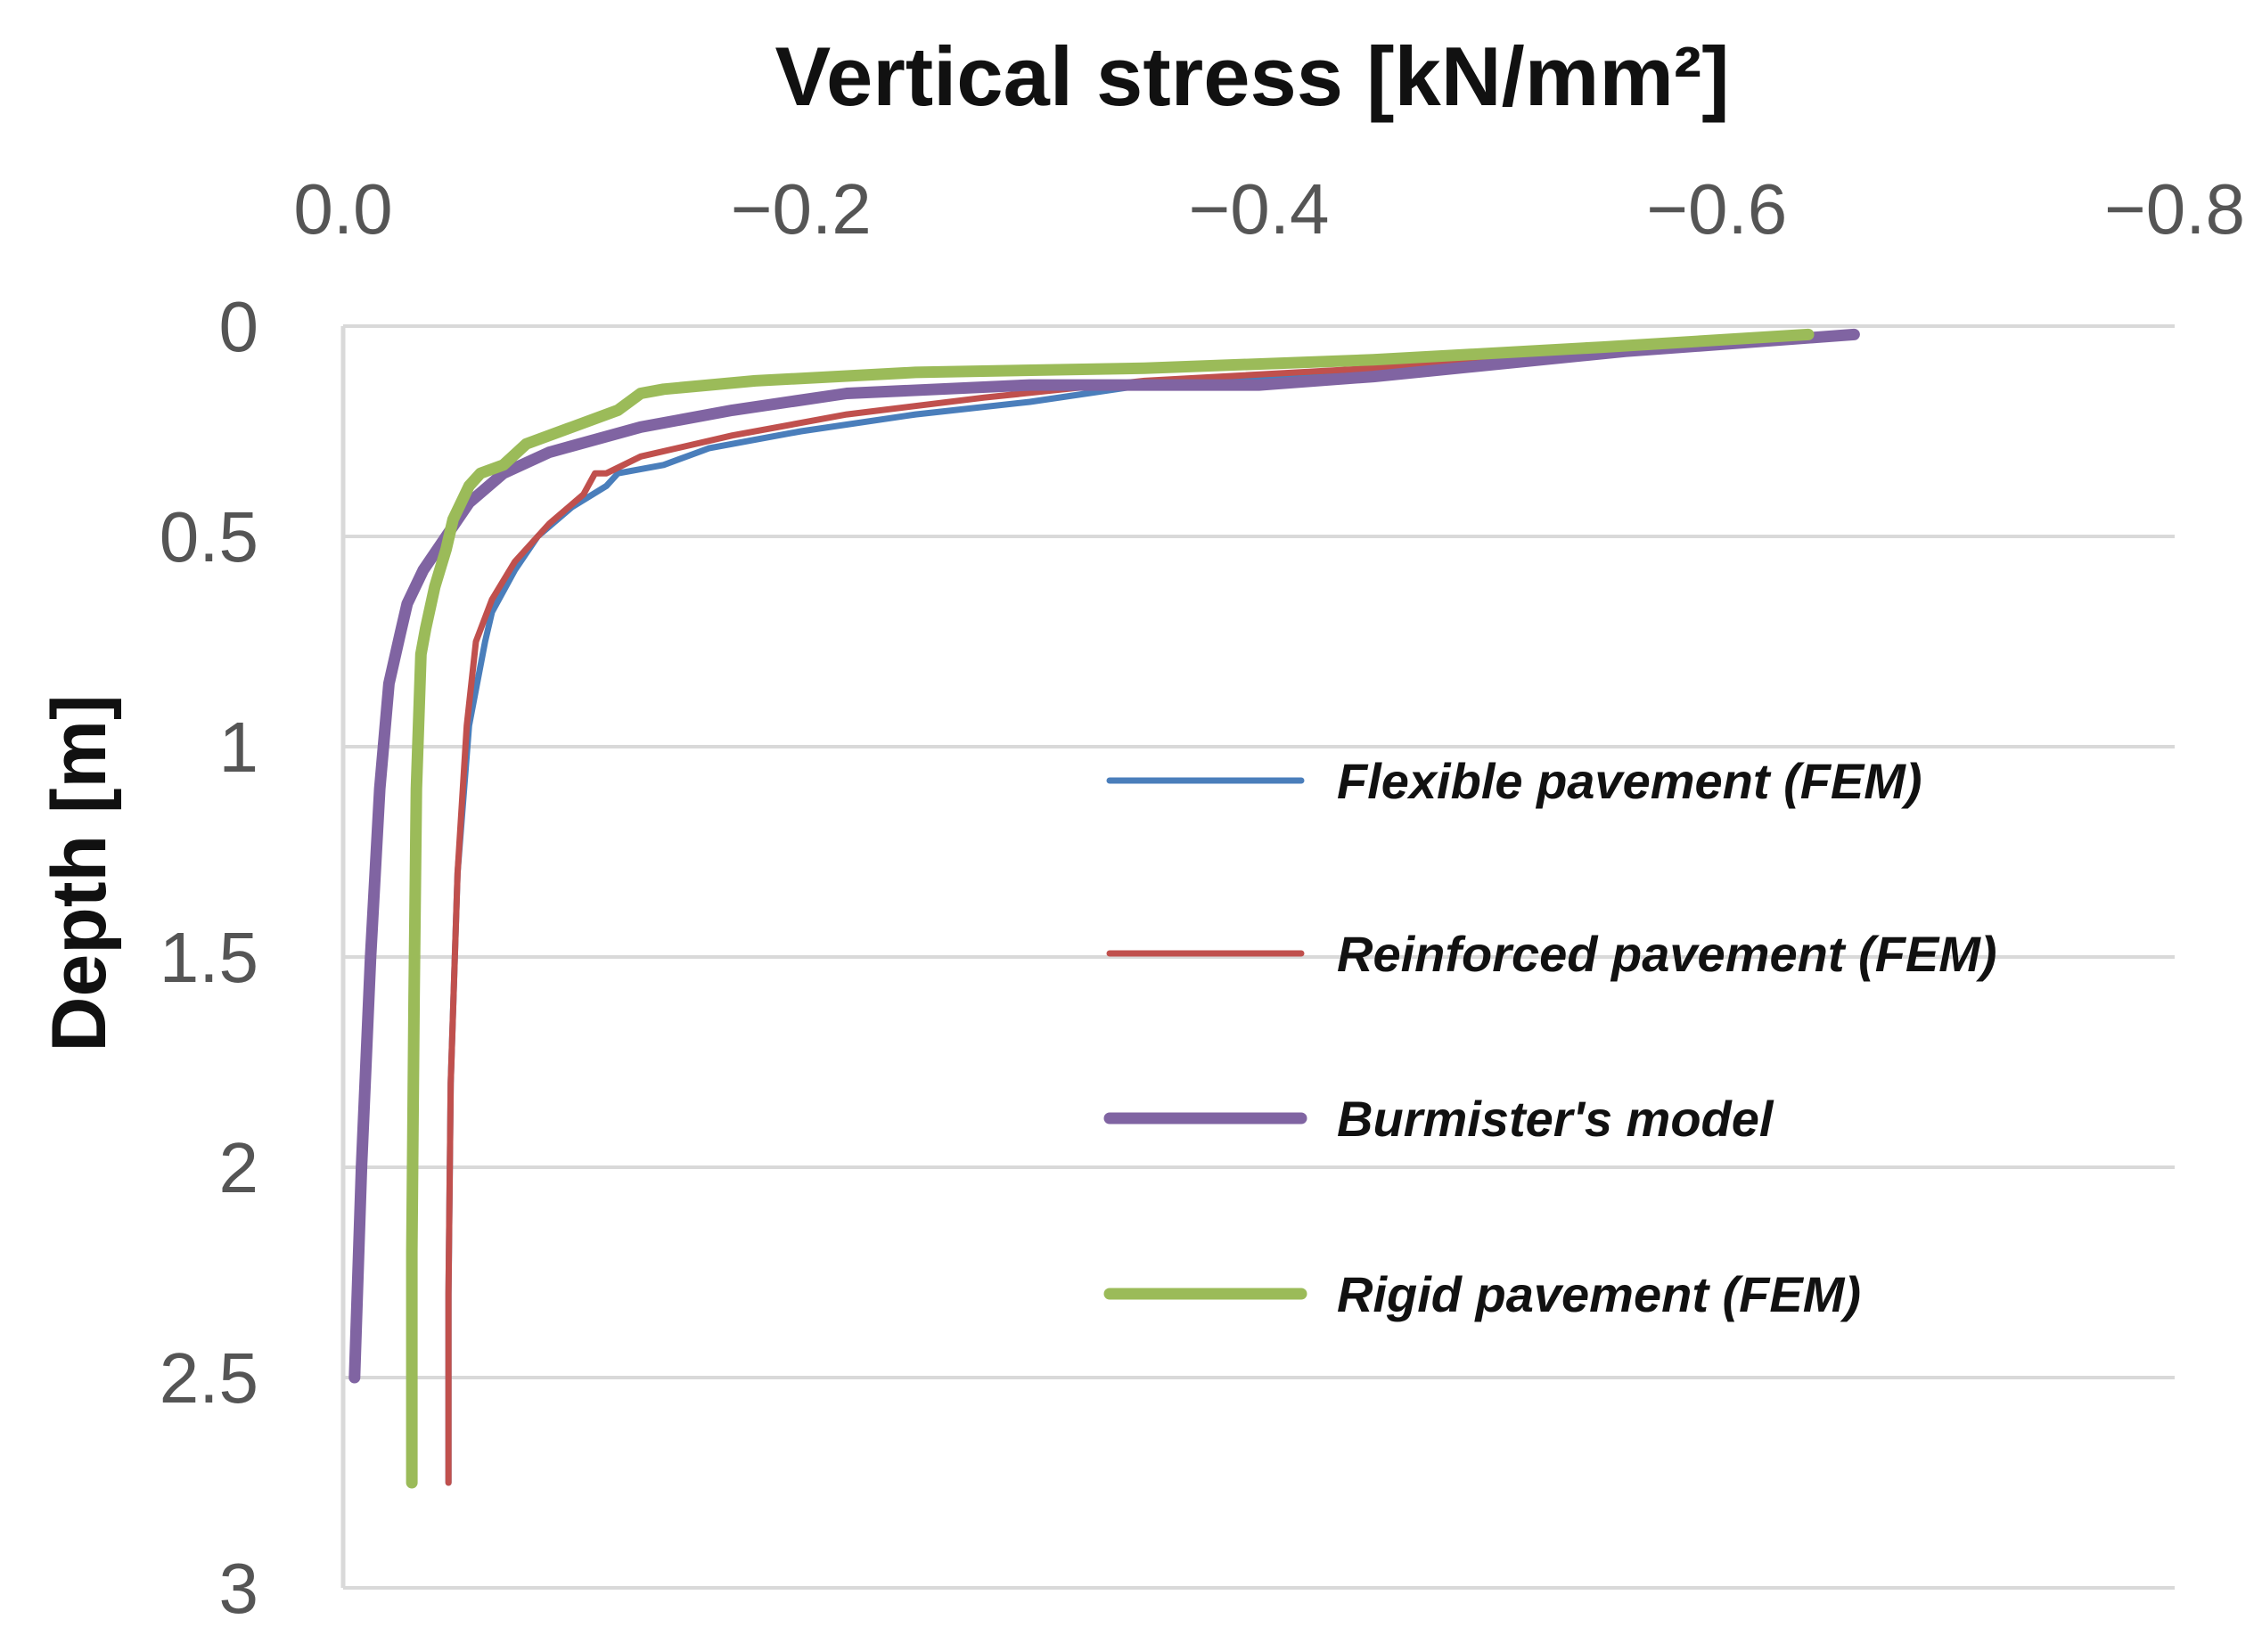 Image resolution: width=2262 pixels, height=1652 pixels. What do you see at coordinates (79, 872) in the screenshot?
I see `y-axis-title: Depth [m]` at bounding box center [79, 872].